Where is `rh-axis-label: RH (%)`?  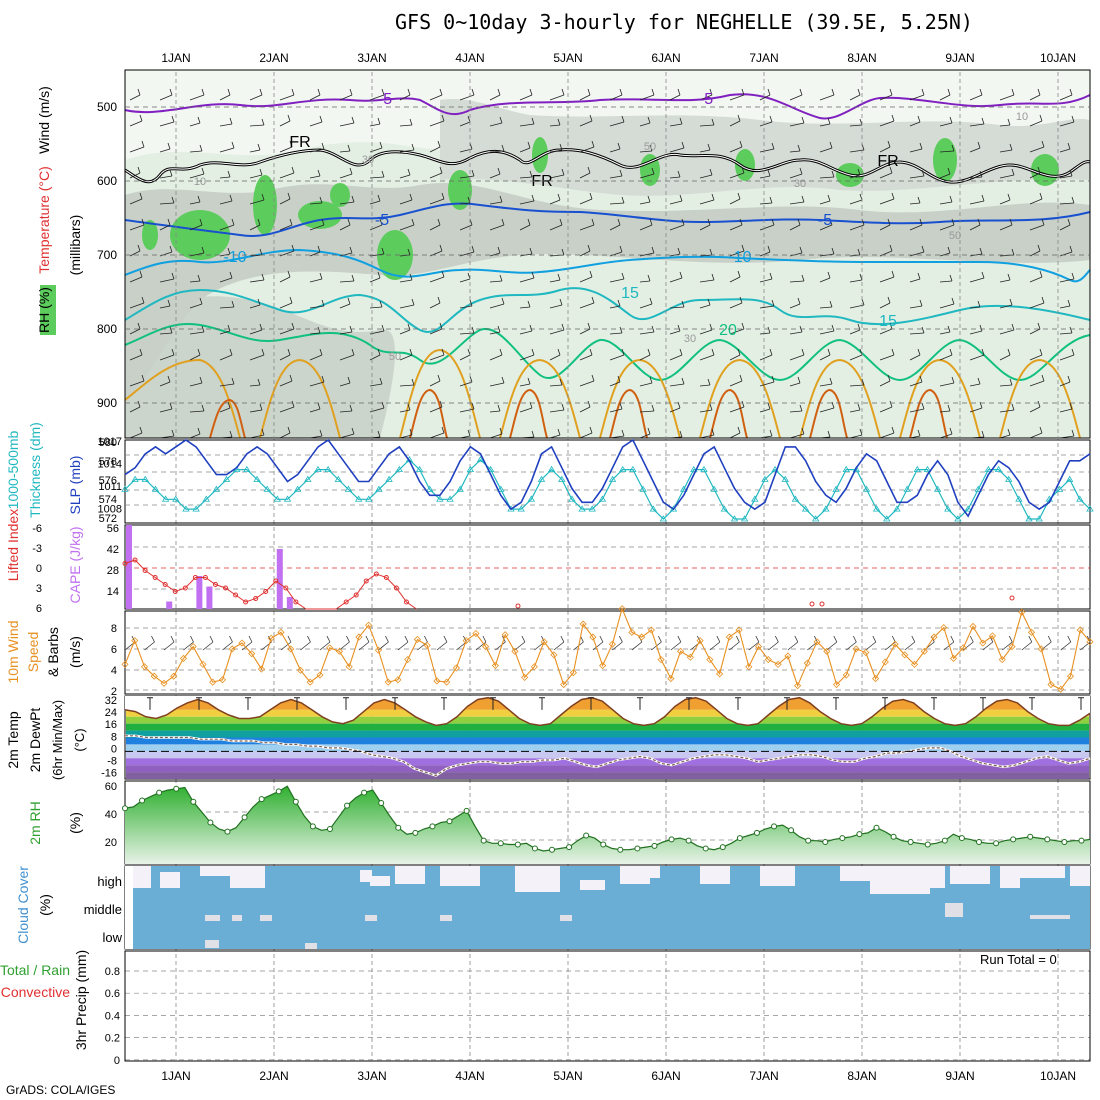
rh-axis-label: RH (%) is located at coordinates (44, 310).